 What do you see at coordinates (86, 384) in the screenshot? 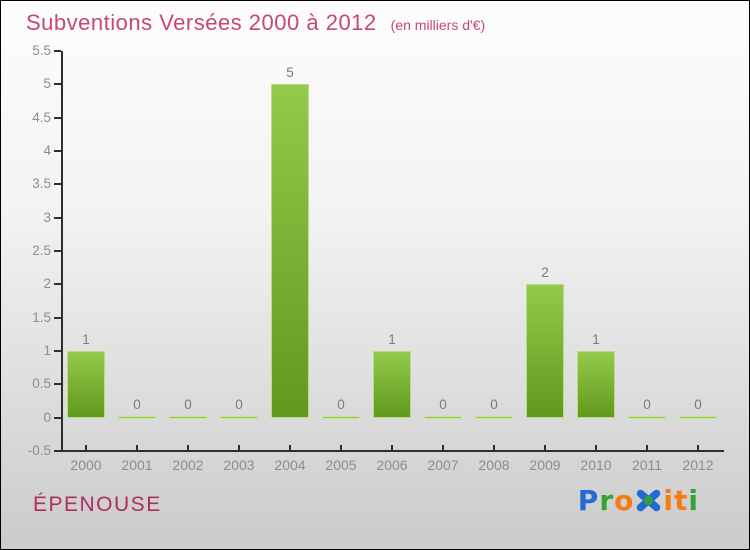
I see `bar-2000` at bounding box center [86, 384].